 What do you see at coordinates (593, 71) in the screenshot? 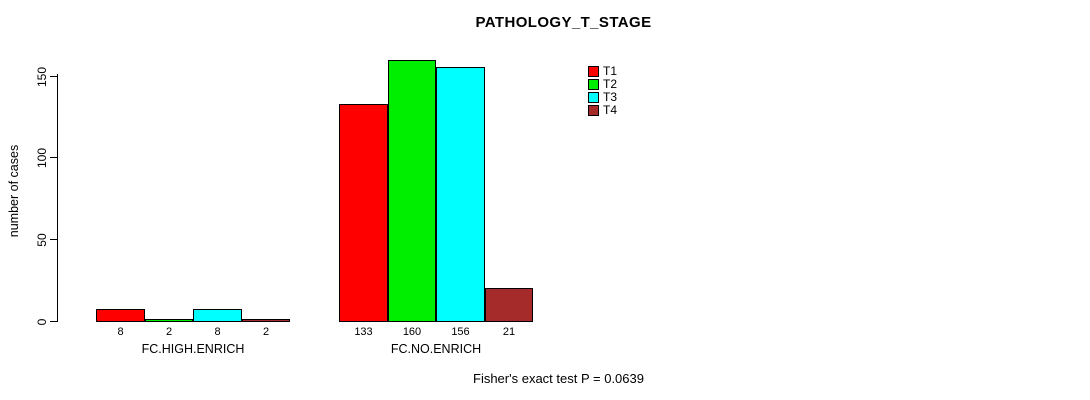
I see `legend-swatch-t1` at bounding box center [593, 71].